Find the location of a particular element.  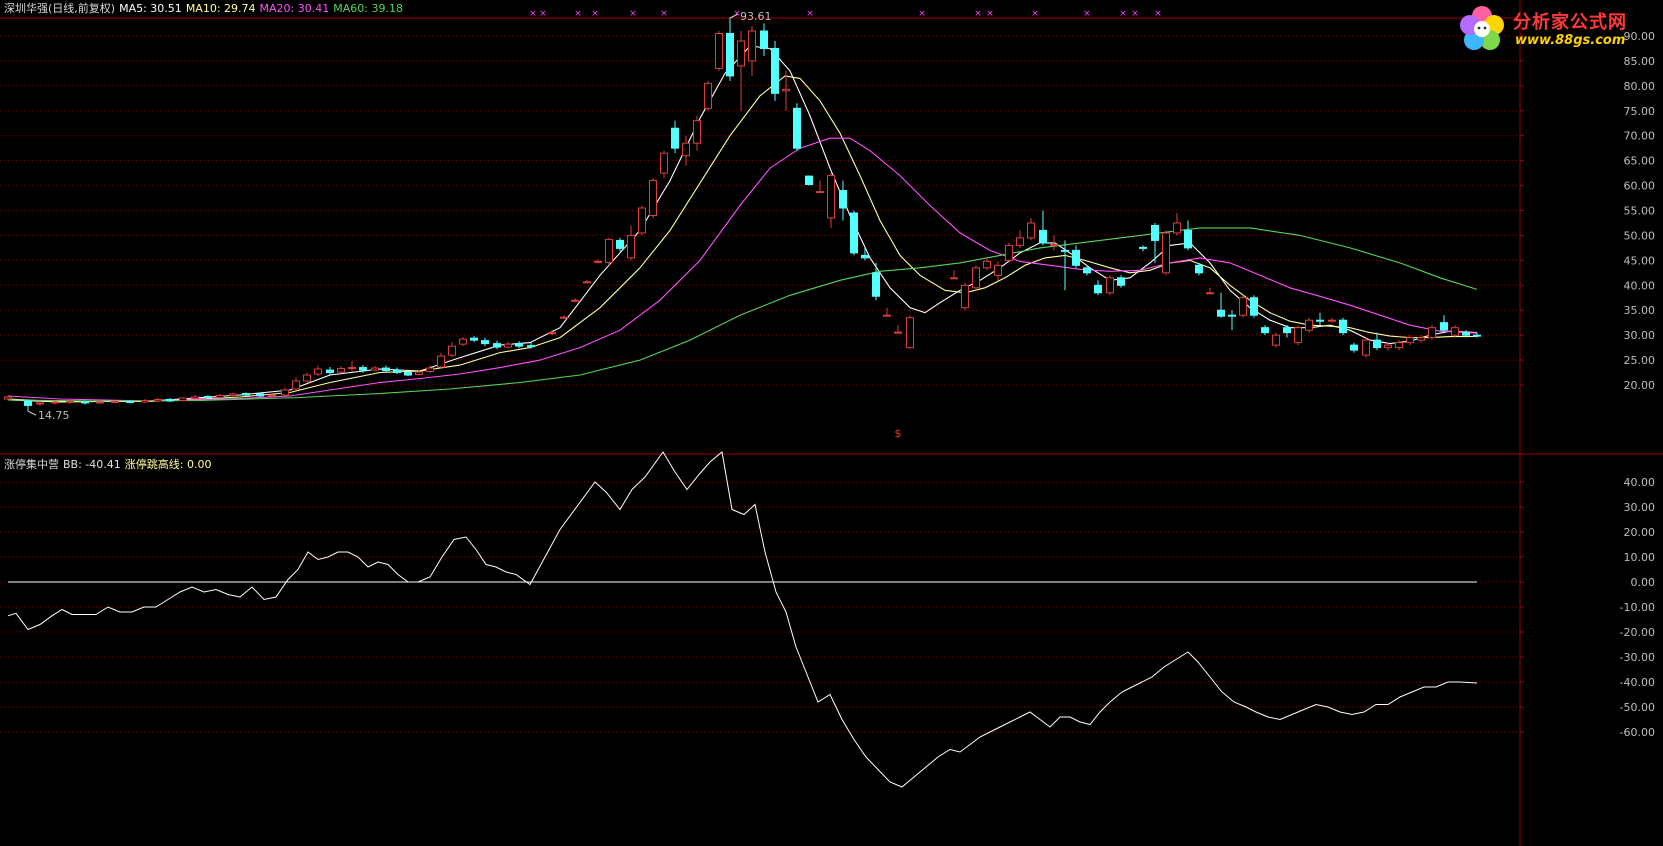

y-tick-label: 70.00 is located at coordinates (1640, 136).